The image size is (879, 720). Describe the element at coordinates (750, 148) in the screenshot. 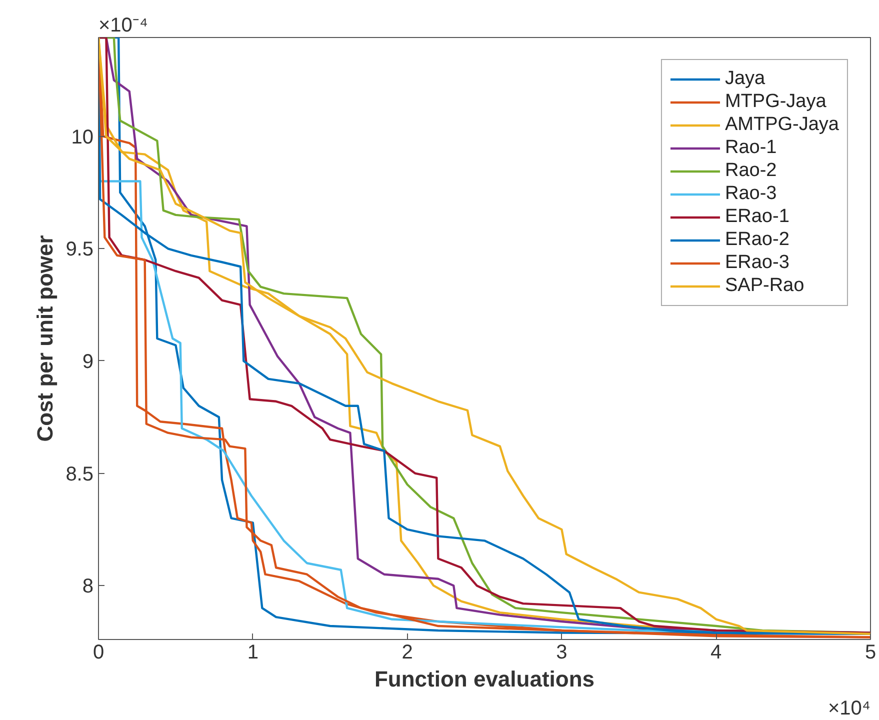

I see `legend-label: Rao-1` at that location.